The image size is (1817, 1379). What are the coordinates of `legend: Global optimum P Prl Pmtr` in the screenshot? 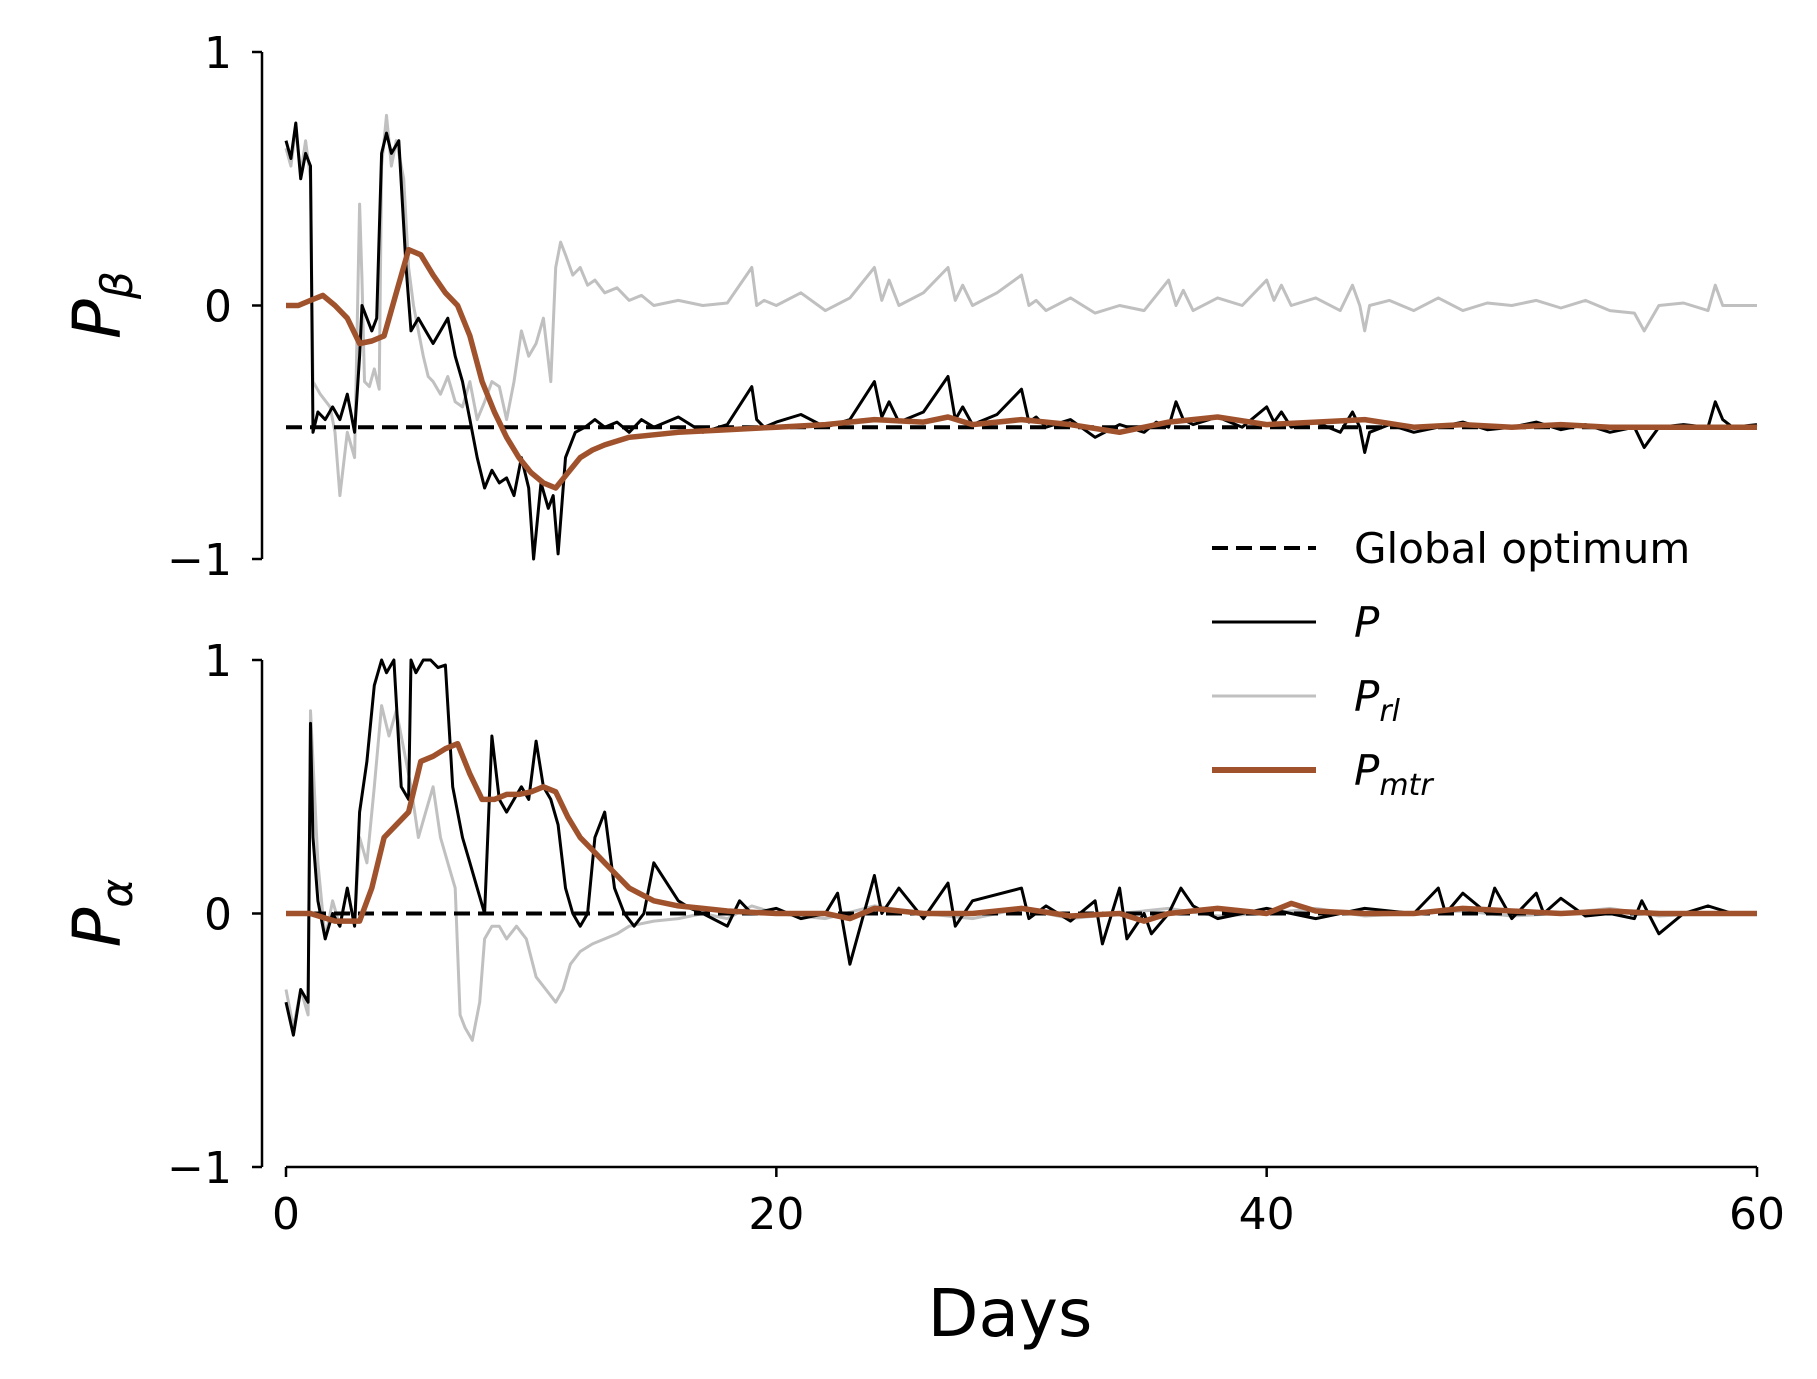 It's located at (1451, 663).